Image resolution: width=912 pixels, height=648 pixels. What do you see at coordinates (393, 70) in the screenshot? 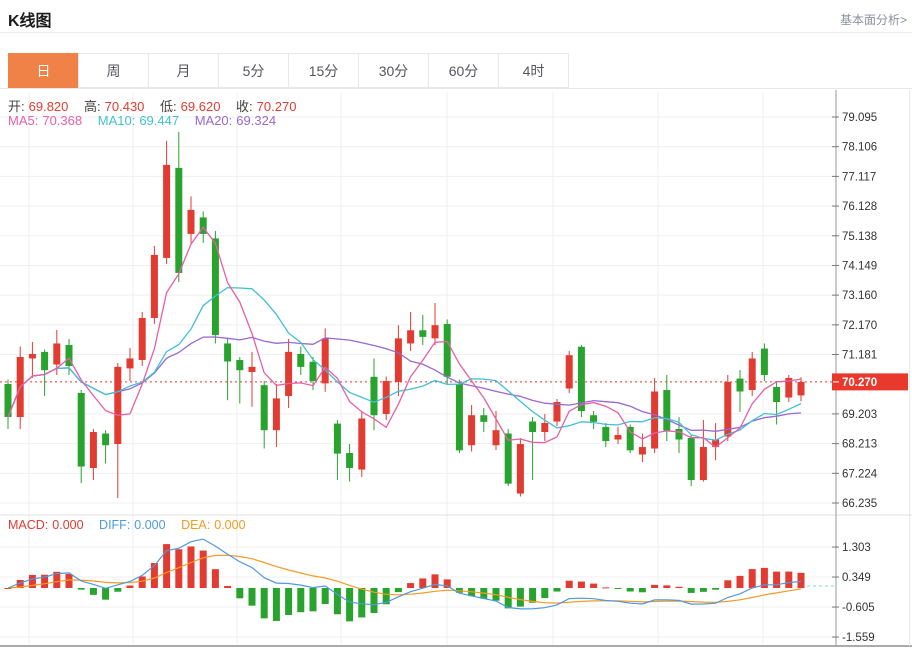
I see `tab-30min: 30分` at bounding box center [393, 70].